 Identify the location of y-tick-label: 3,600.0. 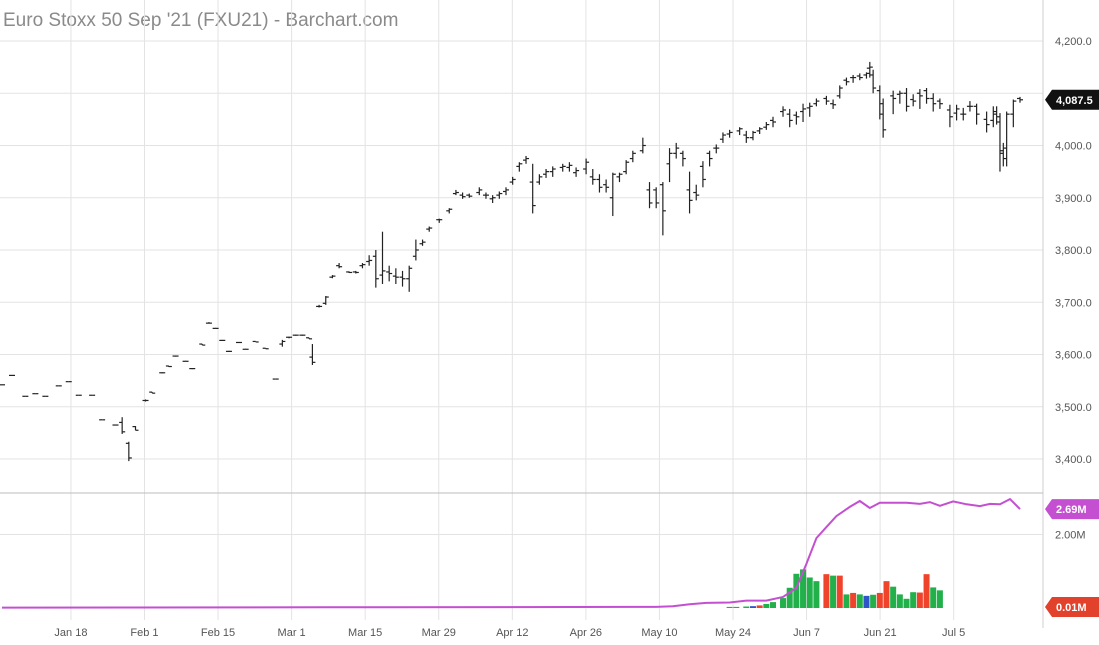
(1073, 356).